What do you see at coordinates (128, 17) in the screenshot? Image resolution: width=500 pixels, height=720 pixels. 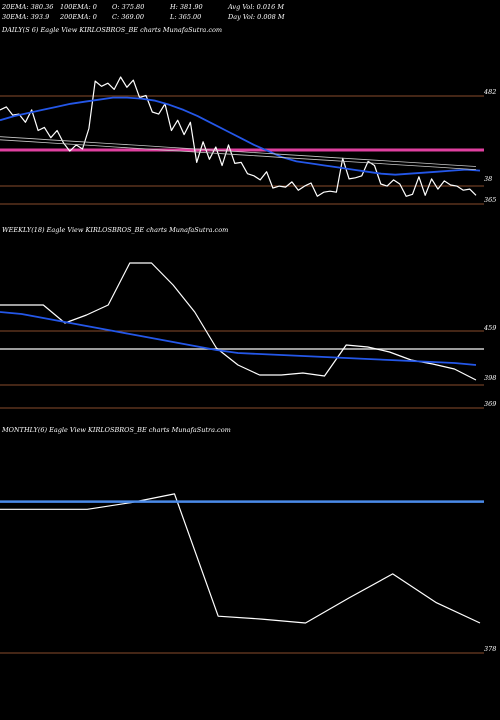 I see `header-close: C: 369.00` at bounding box center [128, 17].